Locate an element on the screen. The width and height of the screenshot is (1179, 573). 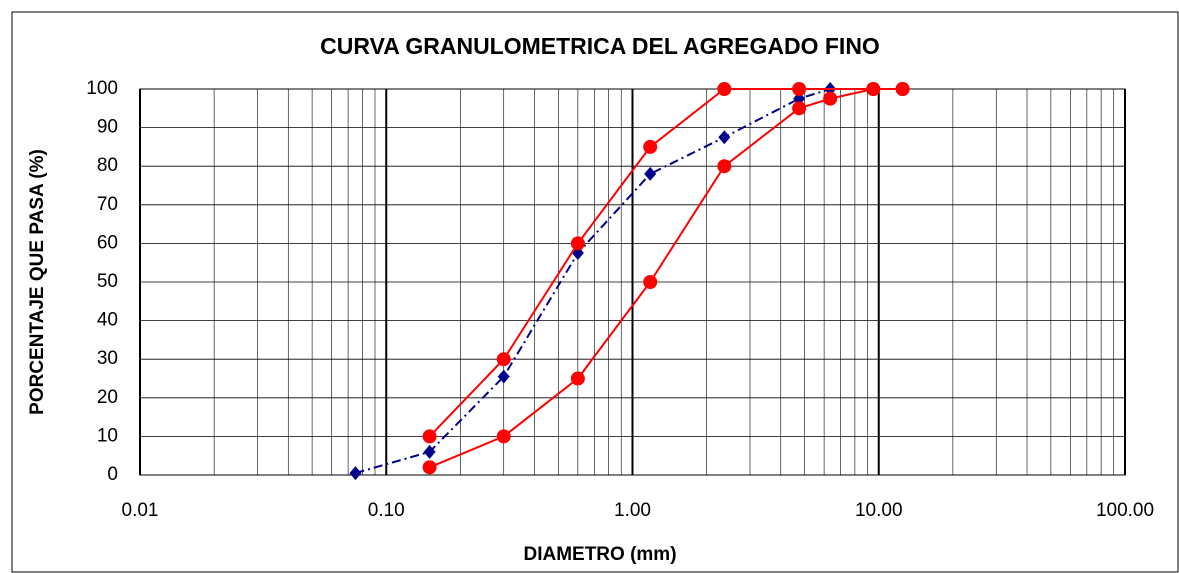
x-tick-label: 0.01 is located at coordinates (140, 510).